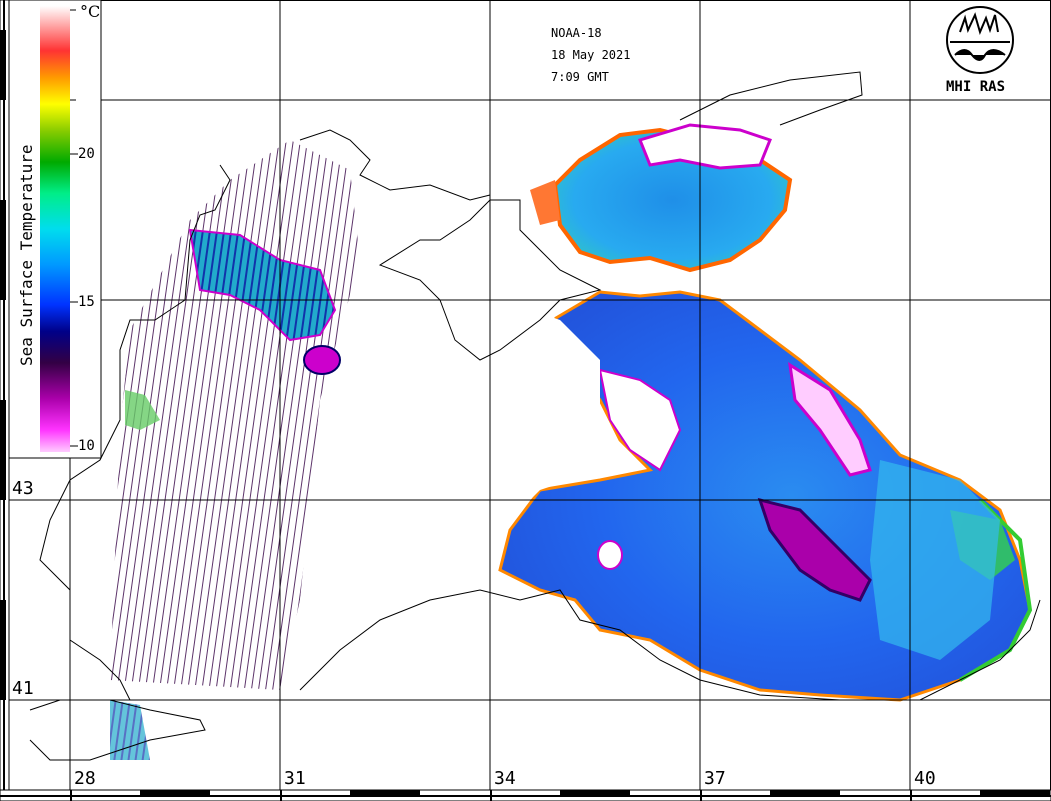 Image resolution: width=1051 pixels, height=801 pixels. Describe the element at coordinates (715, 778) in the screenshot. I see `longitude-label: 37` at that location.